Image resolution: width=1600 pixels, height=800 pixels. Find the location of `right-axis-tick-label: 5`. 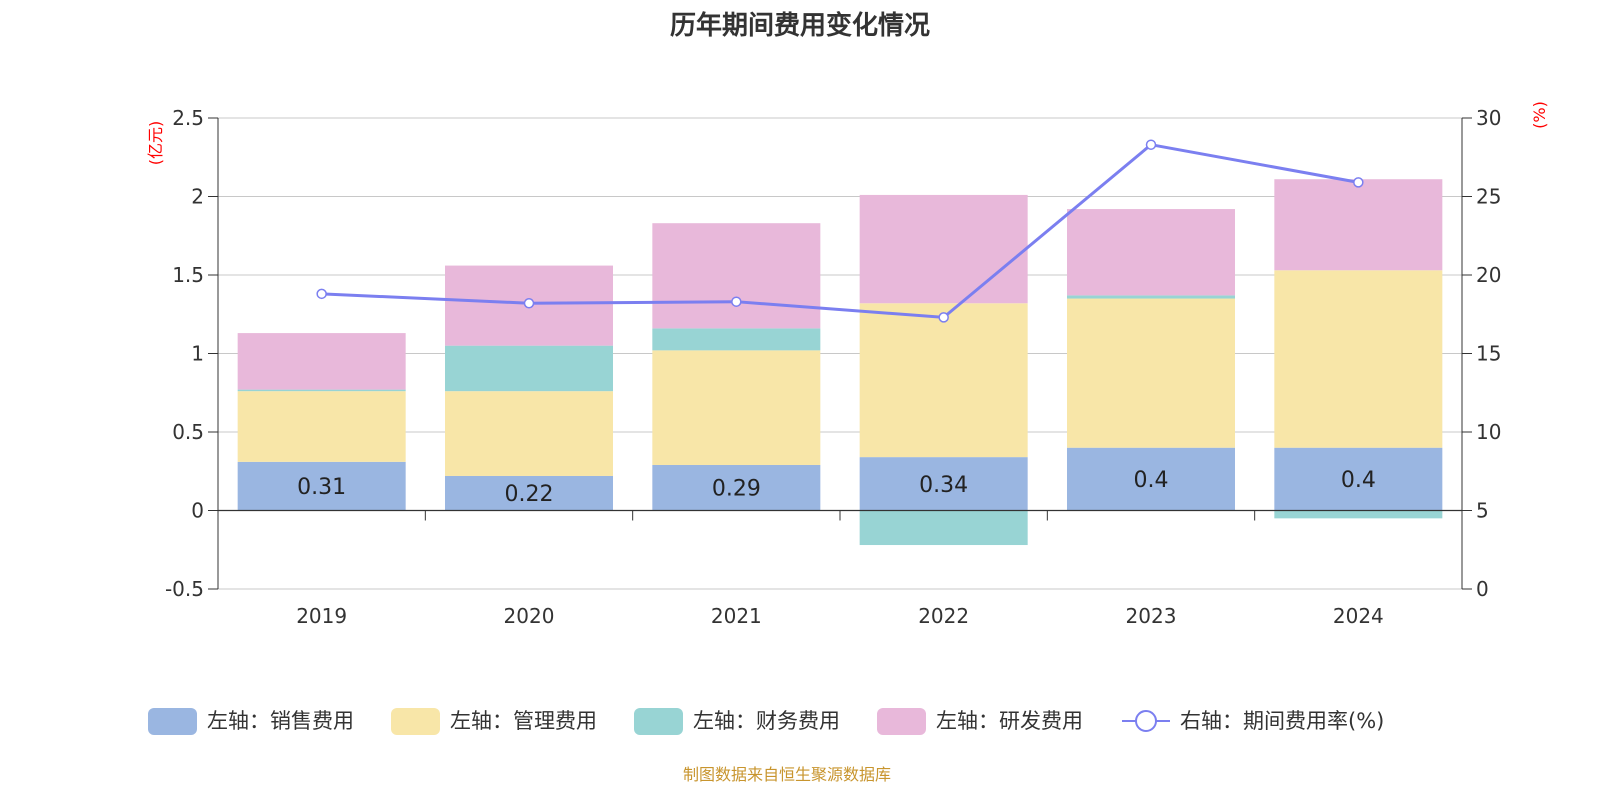

right-axis-tick-label: 5 is located at coordinates (1482, 511).